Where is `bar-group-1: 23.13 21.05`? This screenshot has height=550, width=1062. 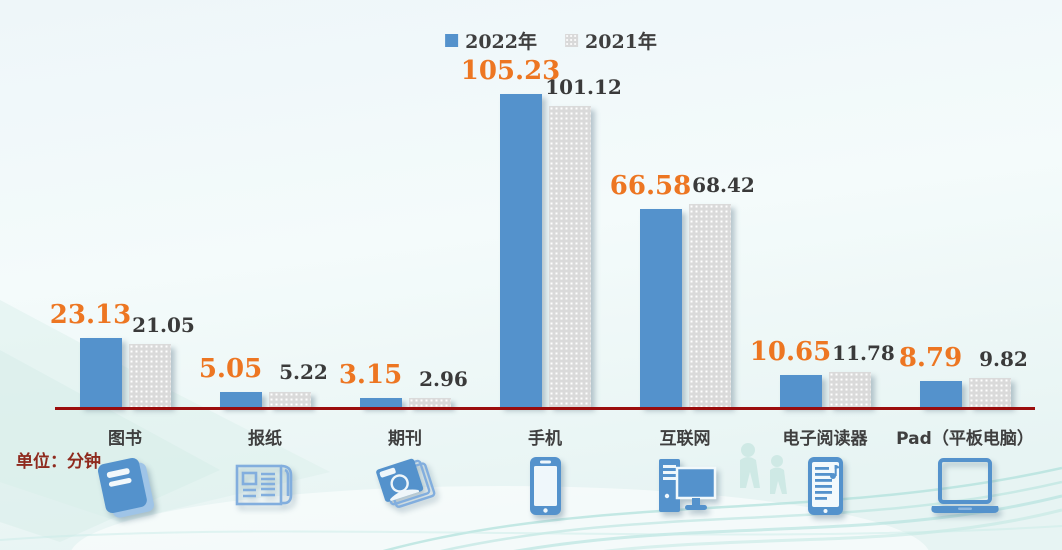
bar-group-1: 23.13 21.05 is located at coordinates (122, 231).